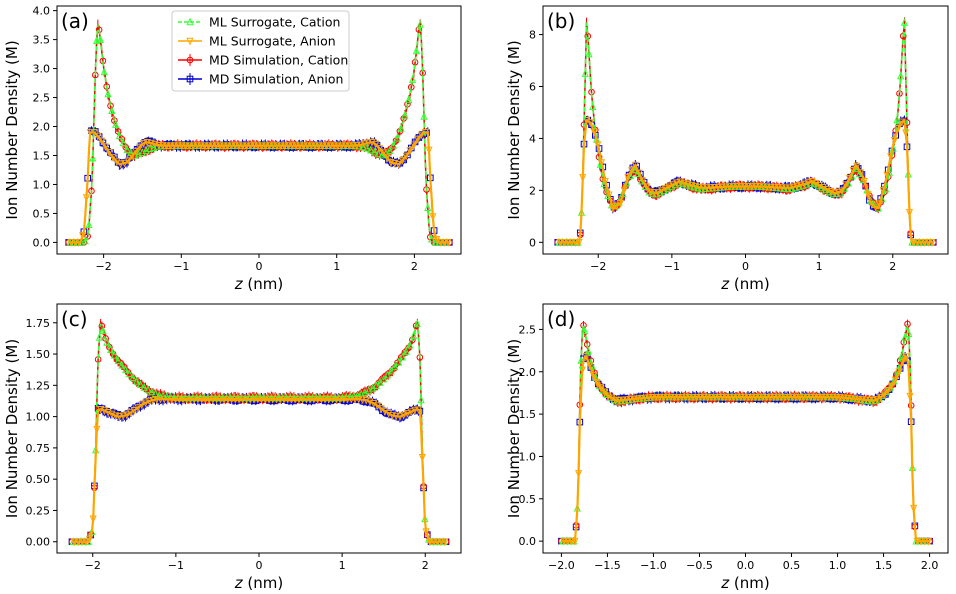  I want to click on x-tick-label: −1, so click(181, 266).